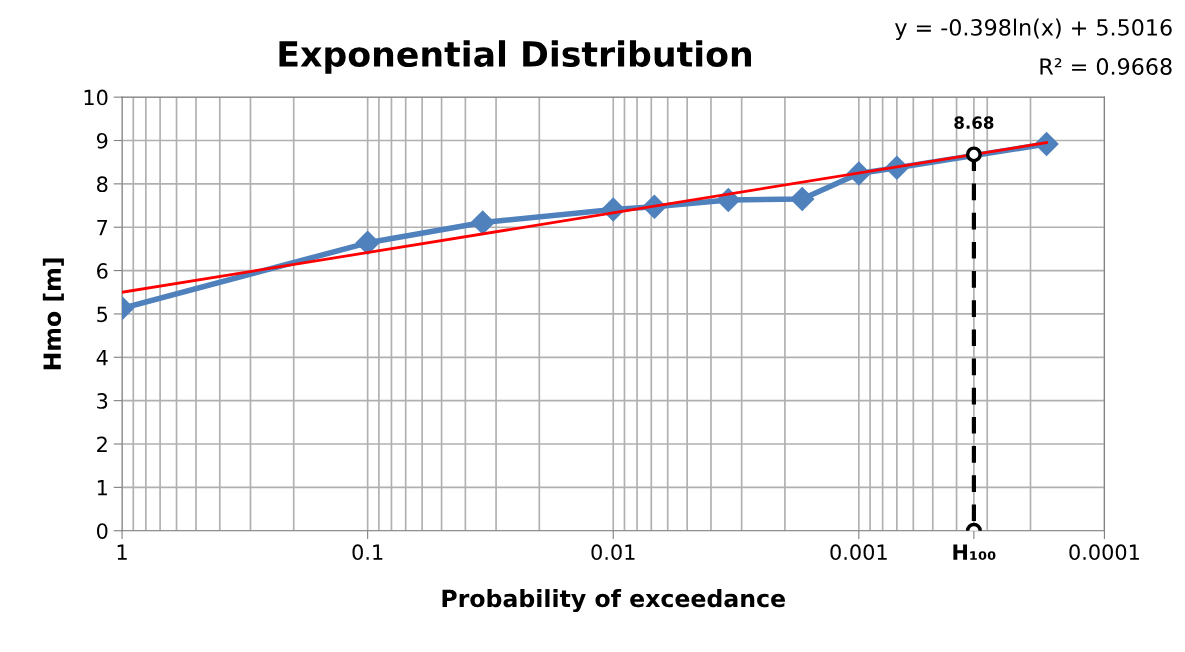  Describe the element at coordinates (102, 444) in the screenshot. I see `y-tick-label: 2` at that location.